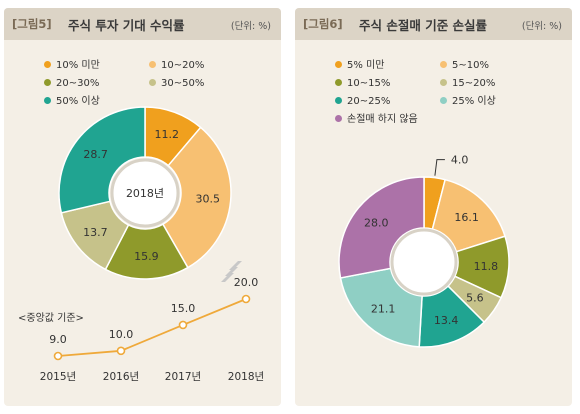 This screenshot has height=414, width=580. I want to click on data-label: 16.1, so click(466, 217).